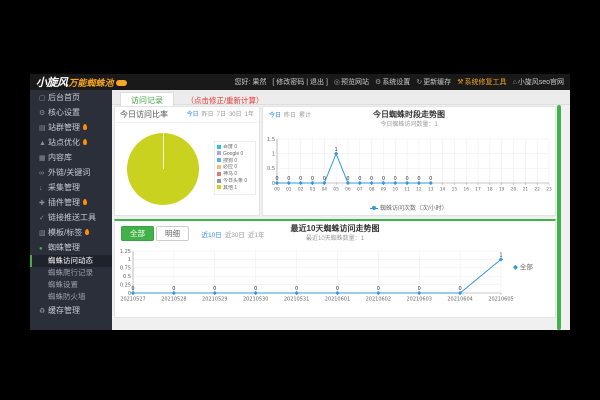 The width and height of the screenshot is (600, 400). Describe the element at coordinates (71, 157) in the screenshot. I see `sidebar-item-content-library: ▦ 内容库` at that location.